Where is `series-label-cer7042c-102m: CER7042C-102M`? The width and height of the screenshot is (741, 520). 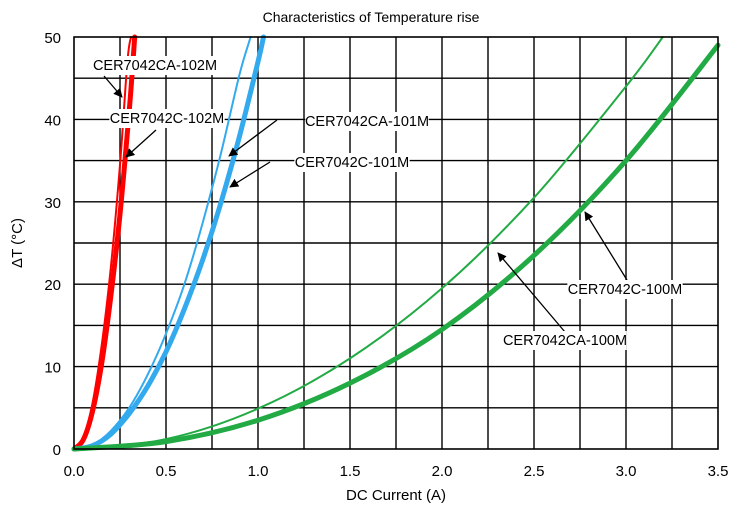
series-label-cer7042c-102m: CER7042C-102M is located at coordinates (167, 119).